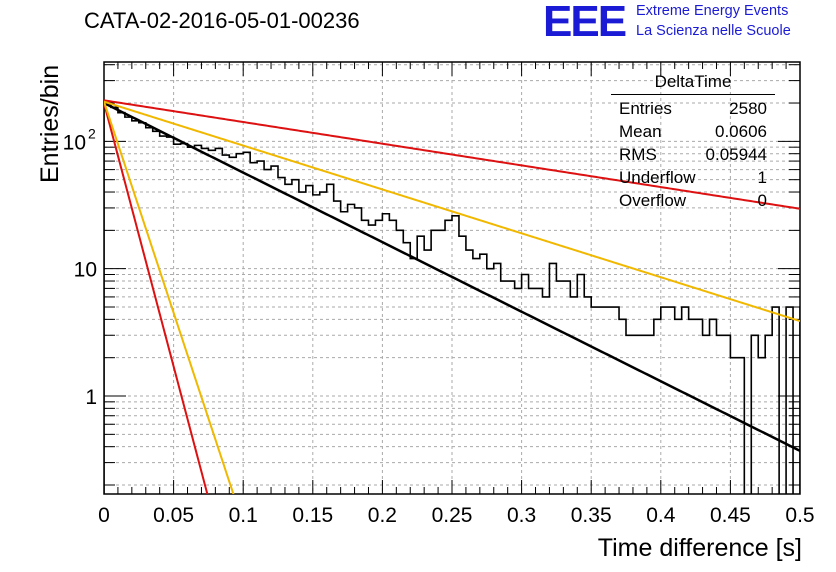 The image size is (836, 572). Describe the element at coordinates (736, 154) in the screenshot. I see `stats-value: 0.05944` at that location.